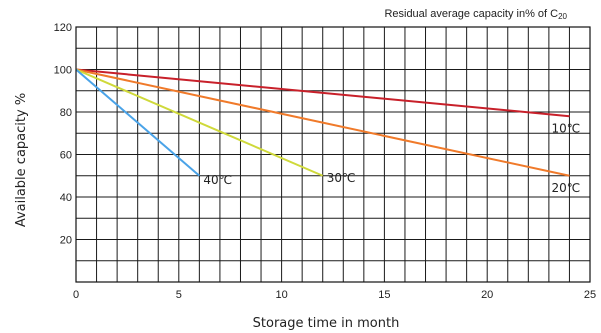 This screenshot has height=333, width=601. What do you see at coordinates (475, 14) in the screenshot?
I see `chart-title: Residual average capacity in% of C20` at bounding box center [475, 14].